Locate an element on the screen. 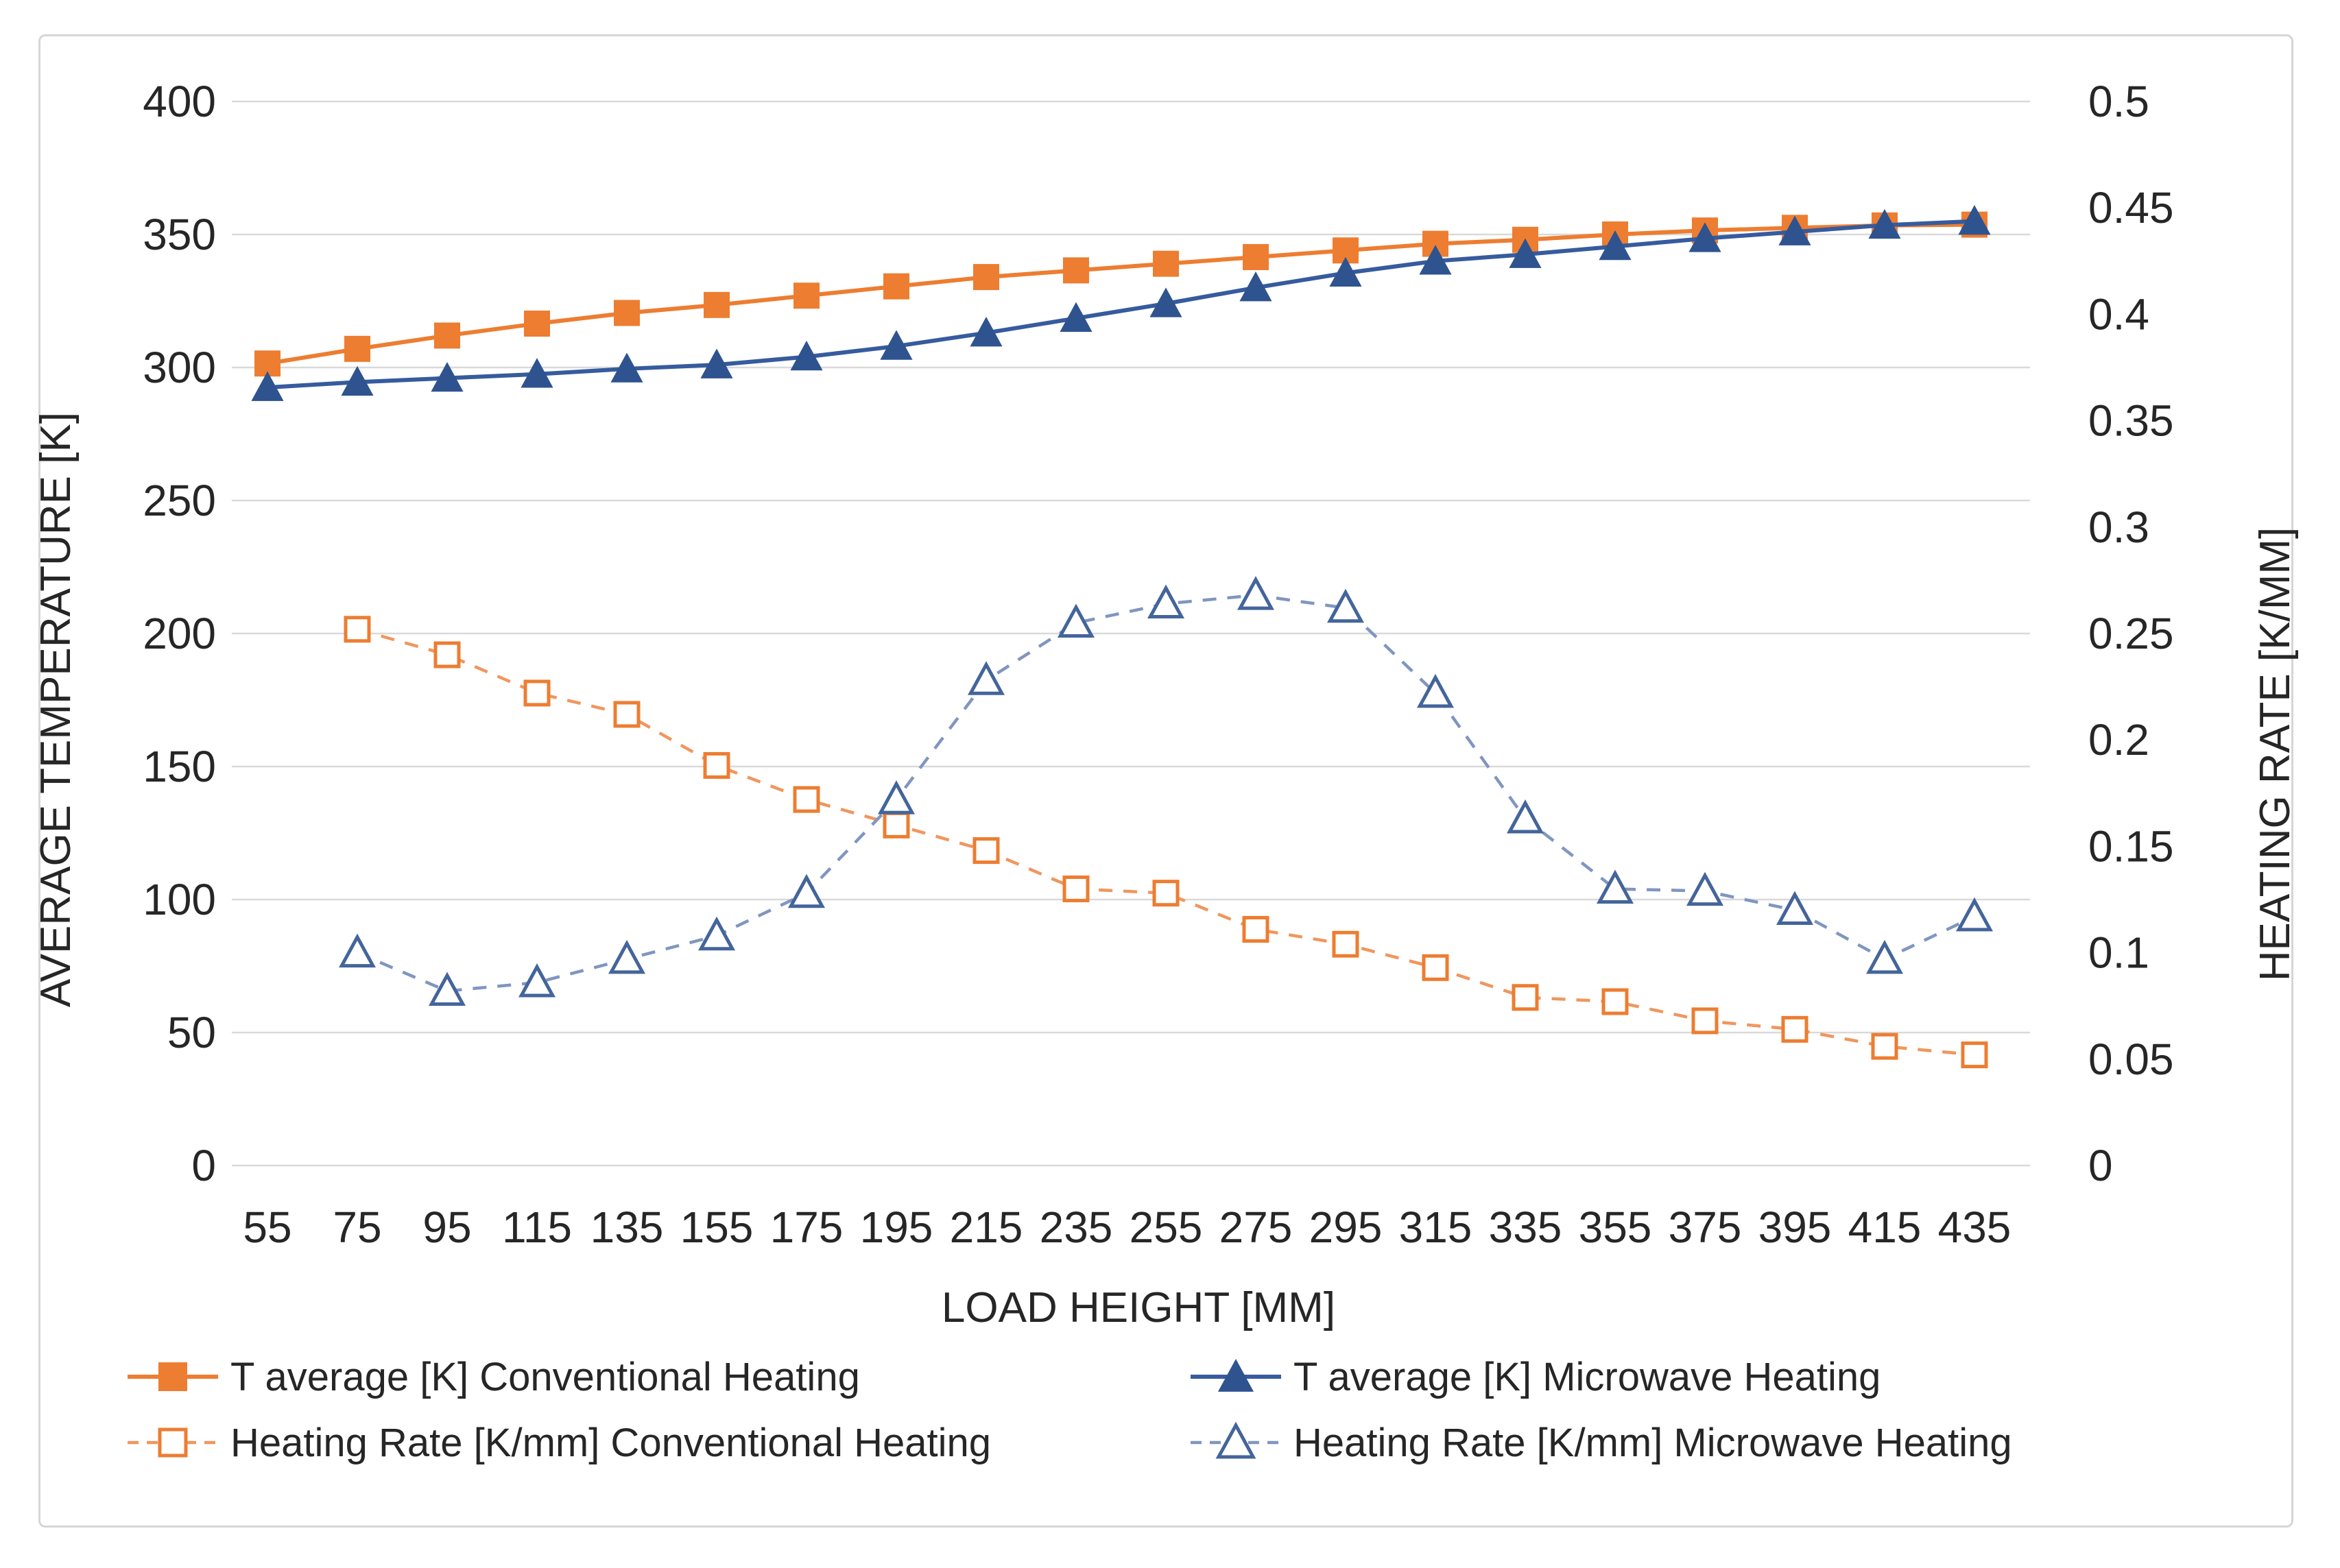 Image resolution: width=2340 pixels, height=1568 pixels. x-tick-label: 355 is located at coordinates (1615, 1228).